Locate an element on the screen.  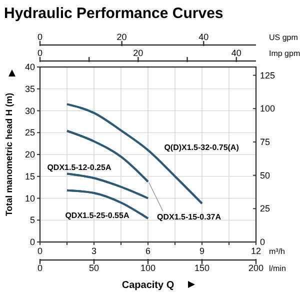
y-tick-label: 10 is located at coordinates (29, 198).